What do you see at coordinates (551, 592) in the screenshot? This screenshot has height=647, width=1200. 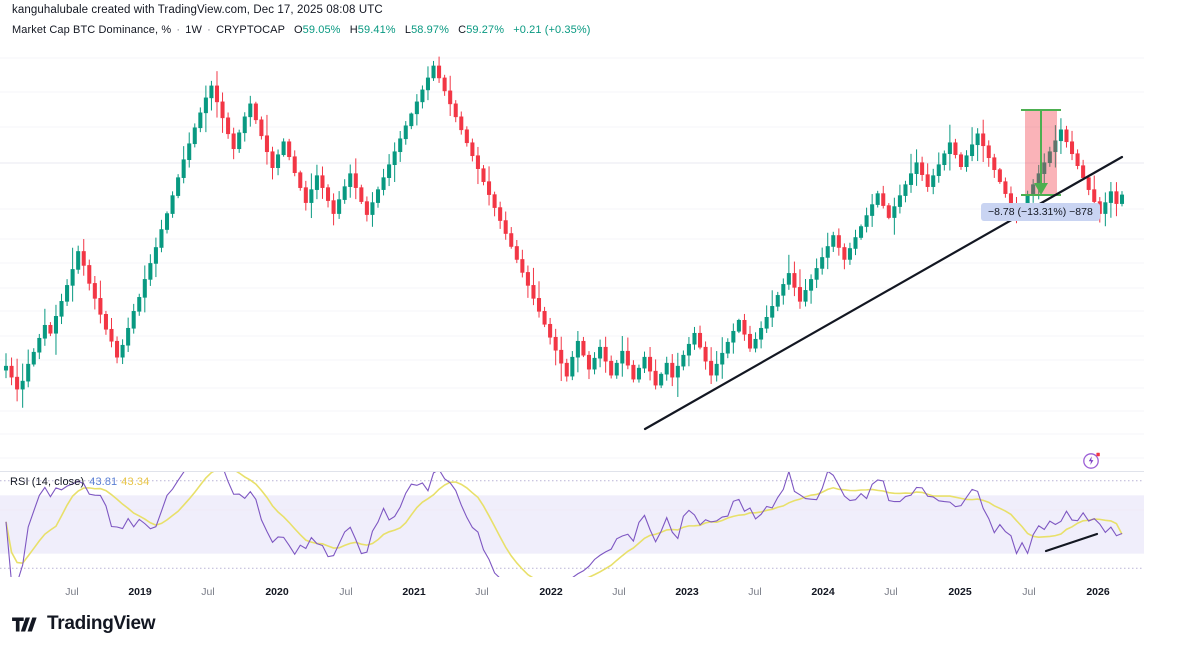 I see `time-tick-2022-7: 2022` at bounding box center [551, 592].